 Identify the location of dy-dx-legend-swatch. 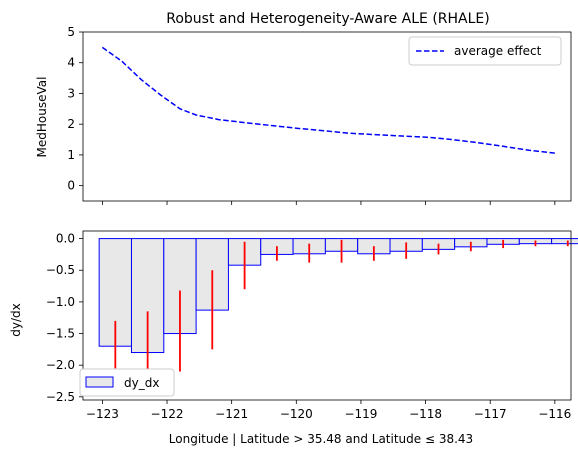
(99, 382).